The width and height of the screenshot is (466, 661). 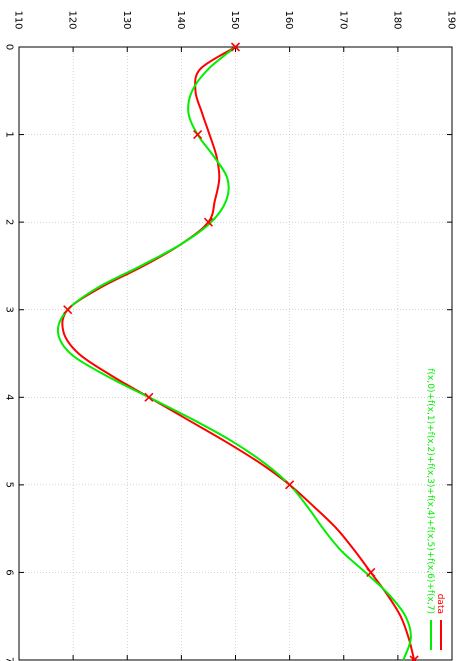 I want to click on y-tick-label: 160, so click(x=288, y=19).